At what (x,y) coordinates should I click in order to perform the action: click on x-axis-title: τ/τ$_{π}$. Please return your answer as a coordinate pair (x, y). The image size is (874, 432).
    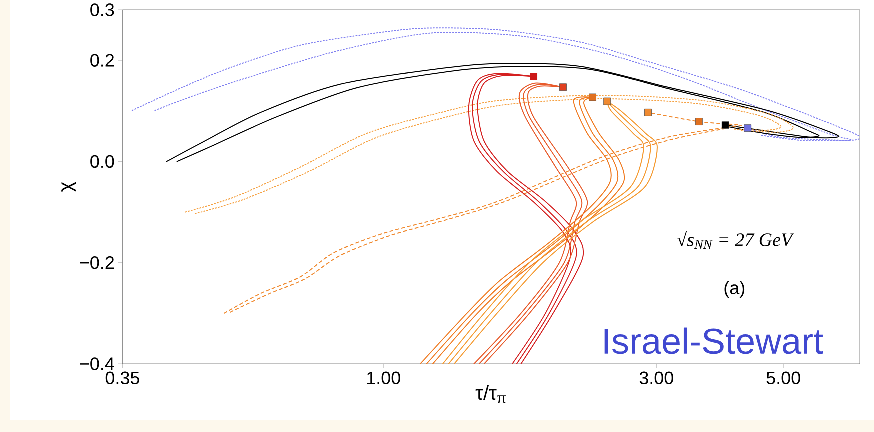
    Looking at the image, I should click on (491, 394).